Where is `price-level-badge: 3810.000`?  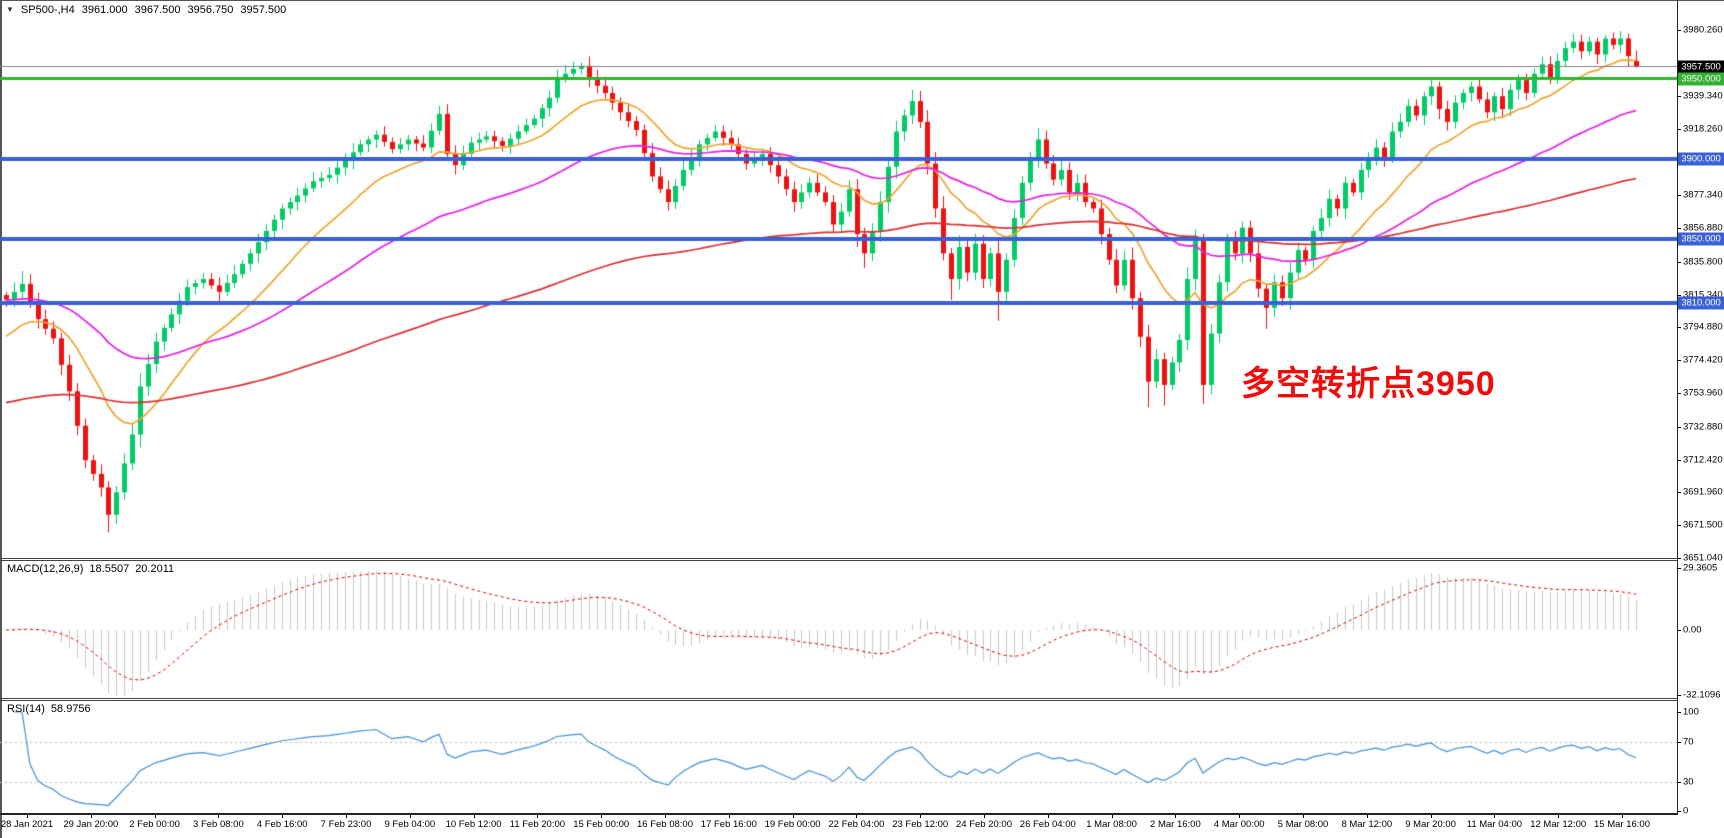 price-level-badge: 3810.000 is located at coordinates (1701, 303).